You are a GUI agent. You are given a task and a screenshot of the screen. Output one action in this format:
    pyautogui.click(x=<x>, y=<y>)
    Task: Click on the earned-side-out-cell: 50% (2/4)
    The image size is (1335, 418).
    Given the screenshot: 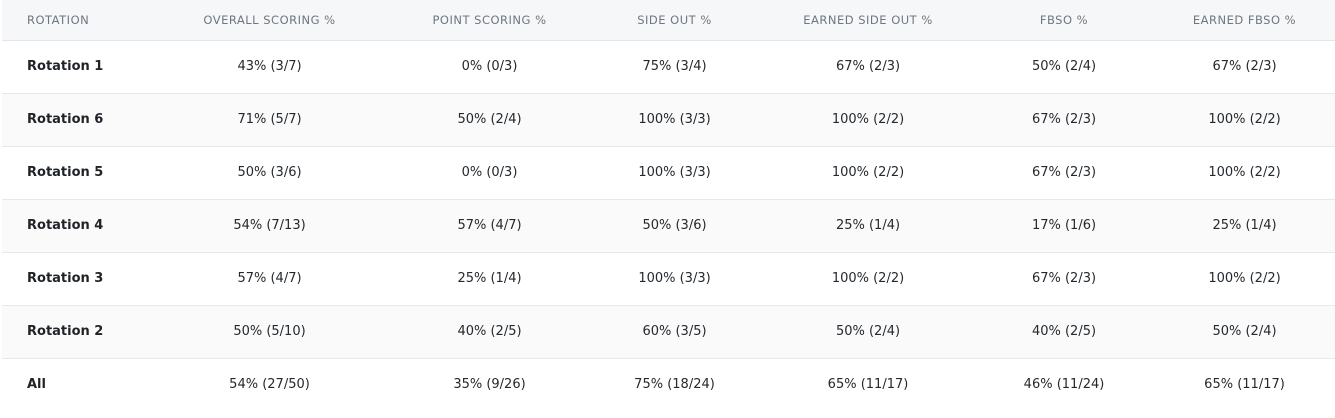 What is the action you would take?
    pyautogui.click(x=868, y=332)
    